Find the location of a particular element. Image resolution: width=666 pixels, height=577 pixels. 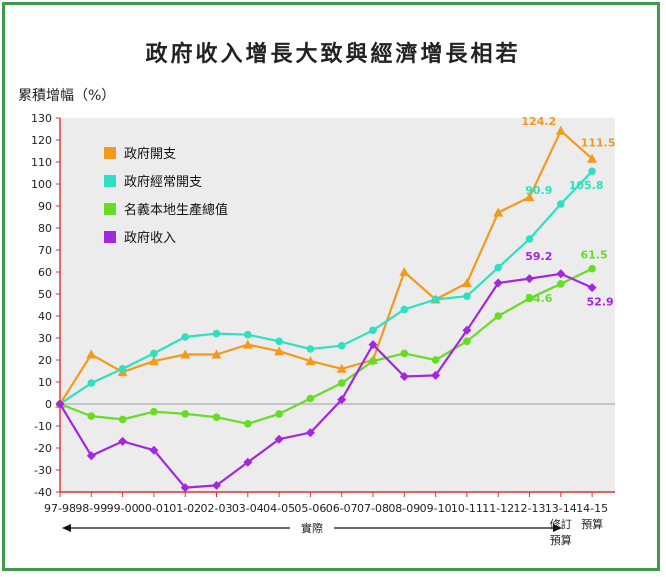

data-label-series-3: 54.6 is located at coordinates (538, 298).